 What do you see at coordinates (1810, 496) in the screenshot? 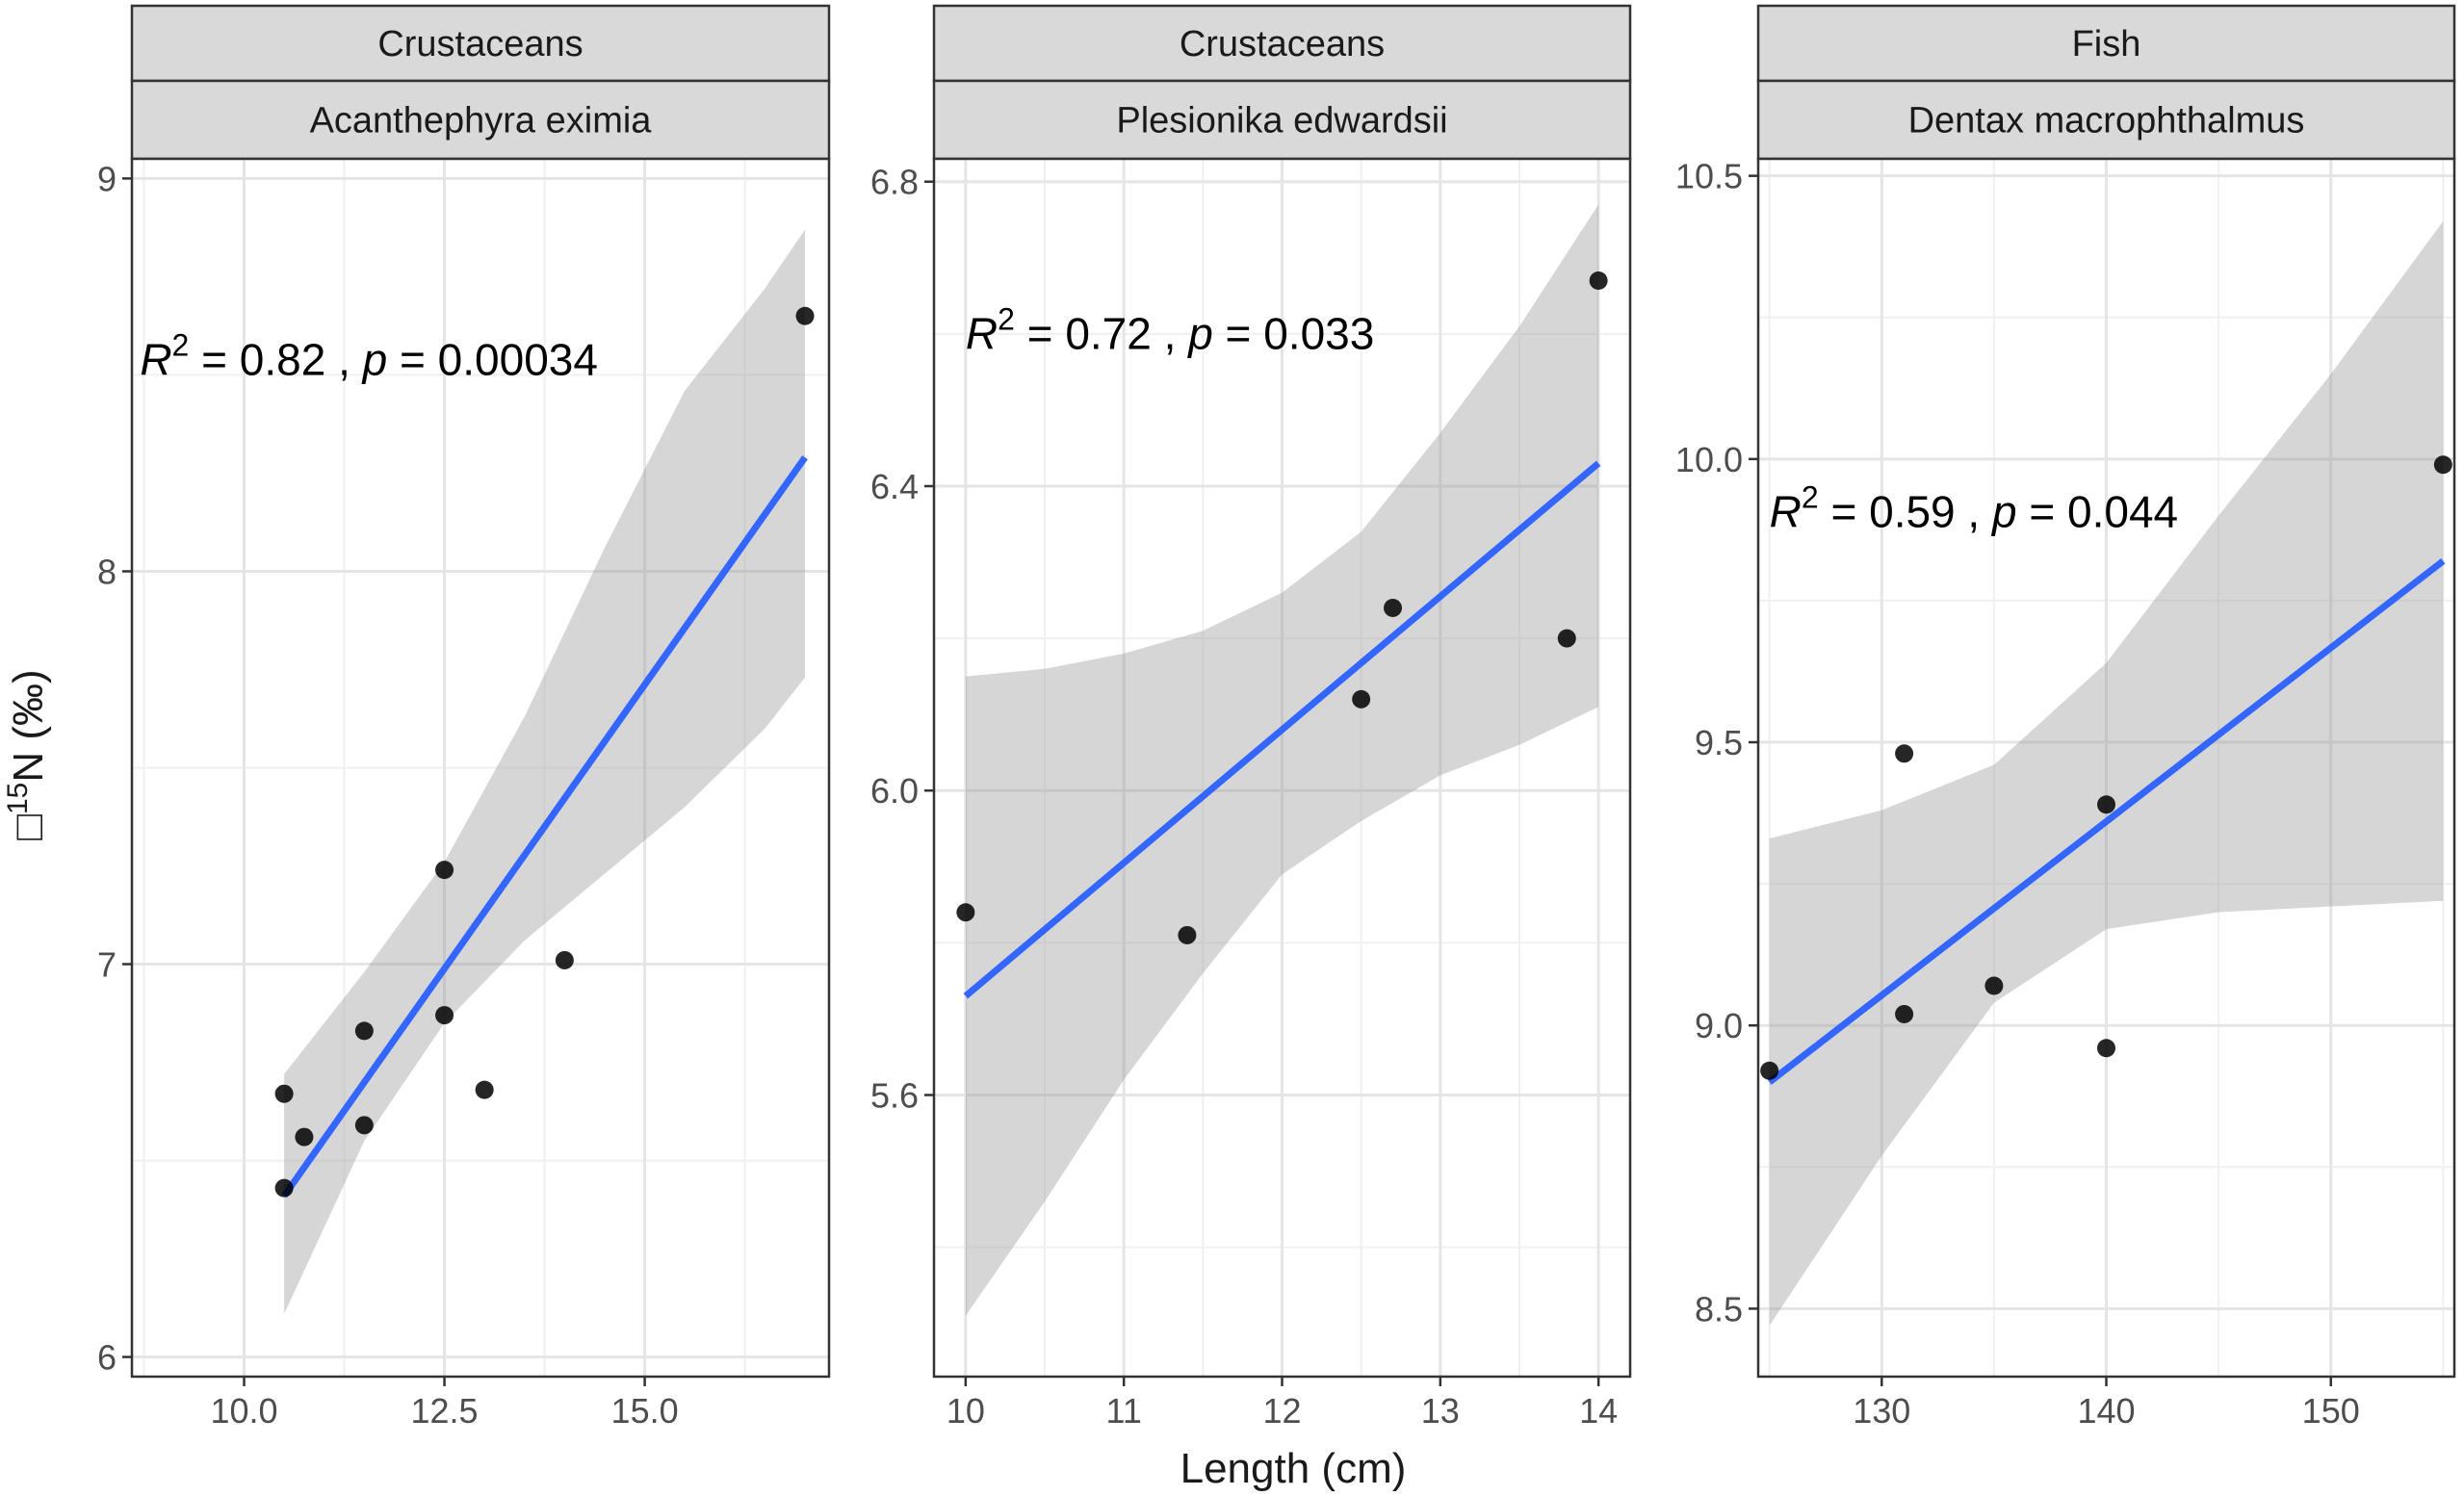
I see `panel-3-annotation-part-2: 2` at bounding box center [1810, 496].